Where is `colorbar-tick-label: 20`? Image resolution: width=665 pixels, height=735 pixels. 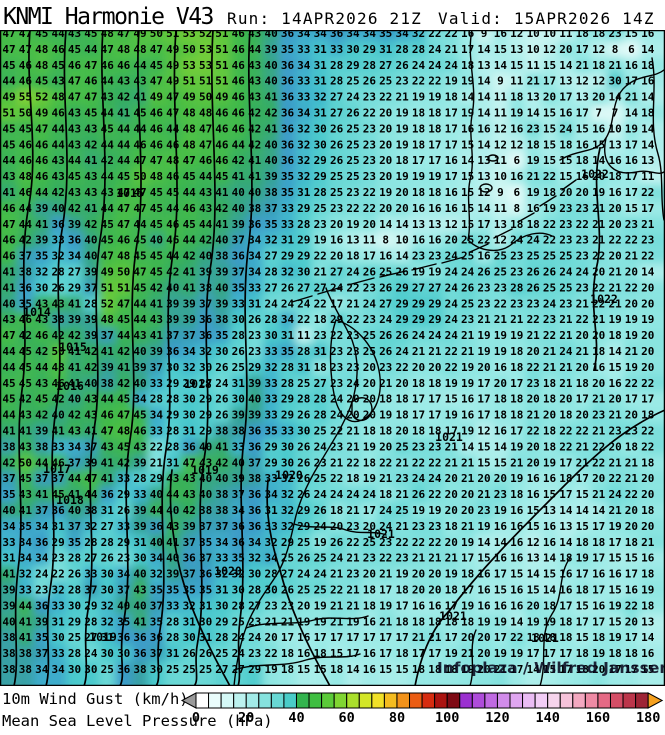
colorbar-tick-label: 20 is located at coordinates (246, 718).